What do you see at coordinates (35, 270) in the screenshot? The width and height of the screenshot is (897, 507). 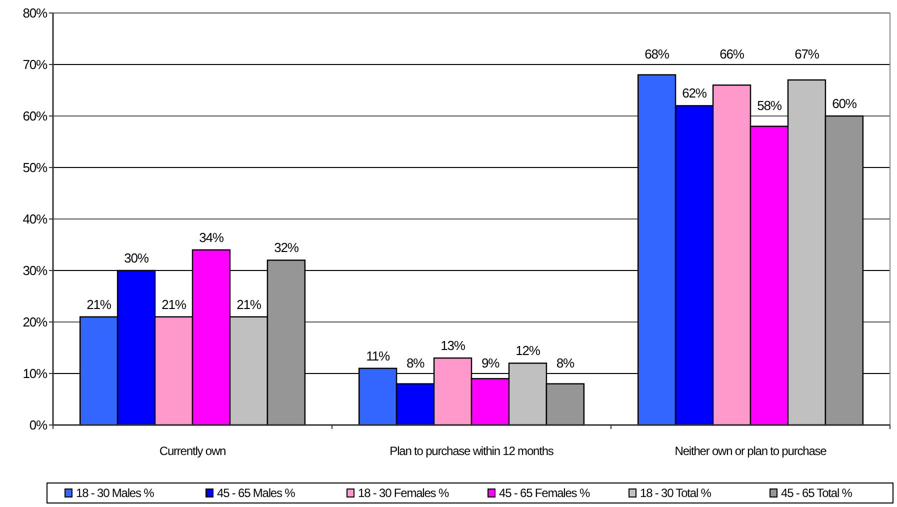 I see `y-tick-label: 30%` at bounding box center [35, 270].